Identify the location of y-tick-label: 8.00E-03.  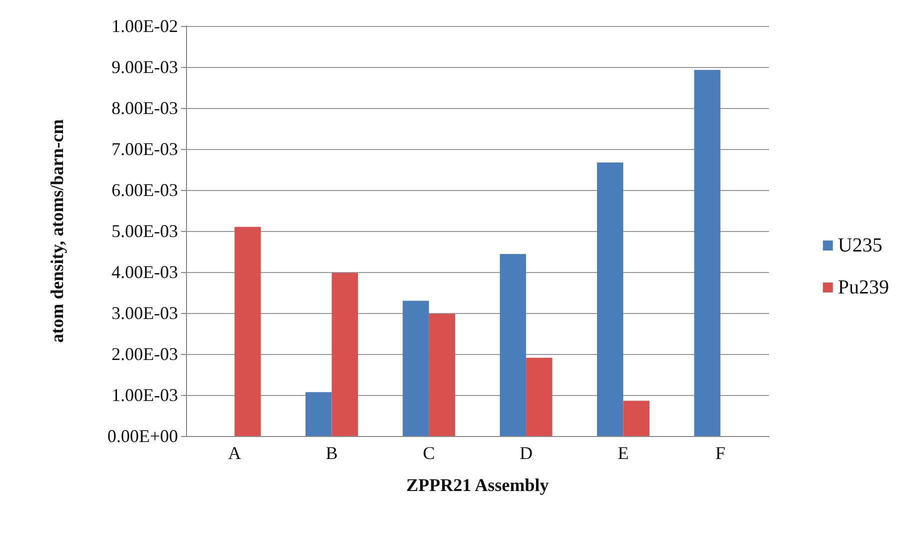
(145, 108).